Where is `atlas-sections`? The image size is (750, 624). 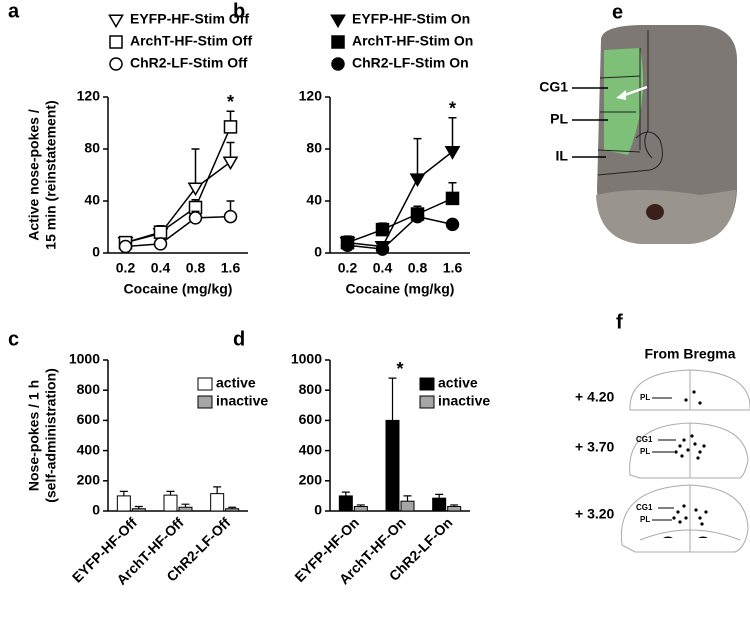 atlas-sections is located at coordinates (685, 461).